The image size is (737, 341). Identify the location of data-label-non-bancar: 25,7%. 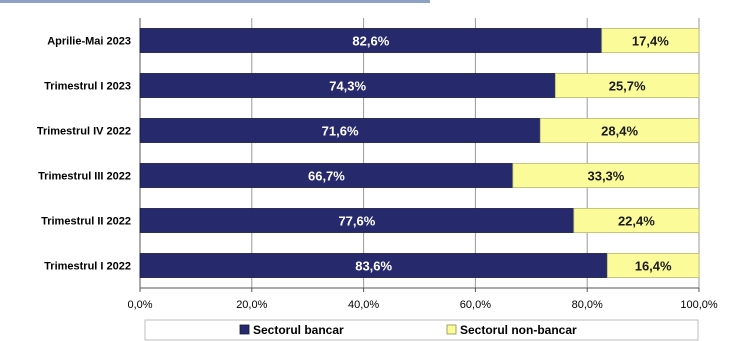
(627, 86).